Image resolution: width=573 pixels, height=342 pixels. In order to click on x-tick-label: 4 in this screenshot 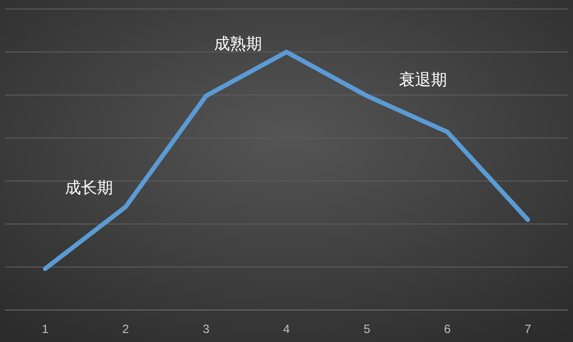, I will do `click(286, 329)`.